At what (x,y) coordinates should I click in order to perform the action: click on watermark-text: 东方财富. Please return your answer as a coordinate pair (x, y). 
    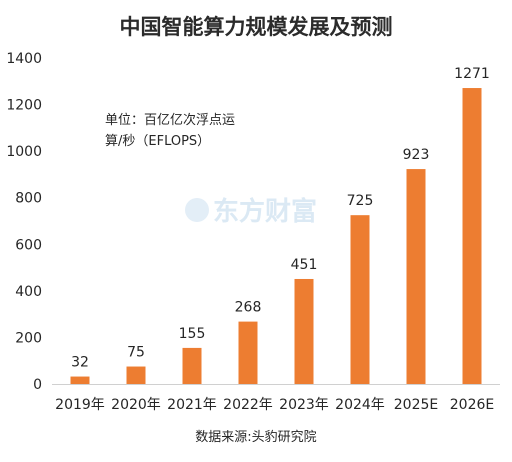
    Looking at the image, I should click on (265, 211).